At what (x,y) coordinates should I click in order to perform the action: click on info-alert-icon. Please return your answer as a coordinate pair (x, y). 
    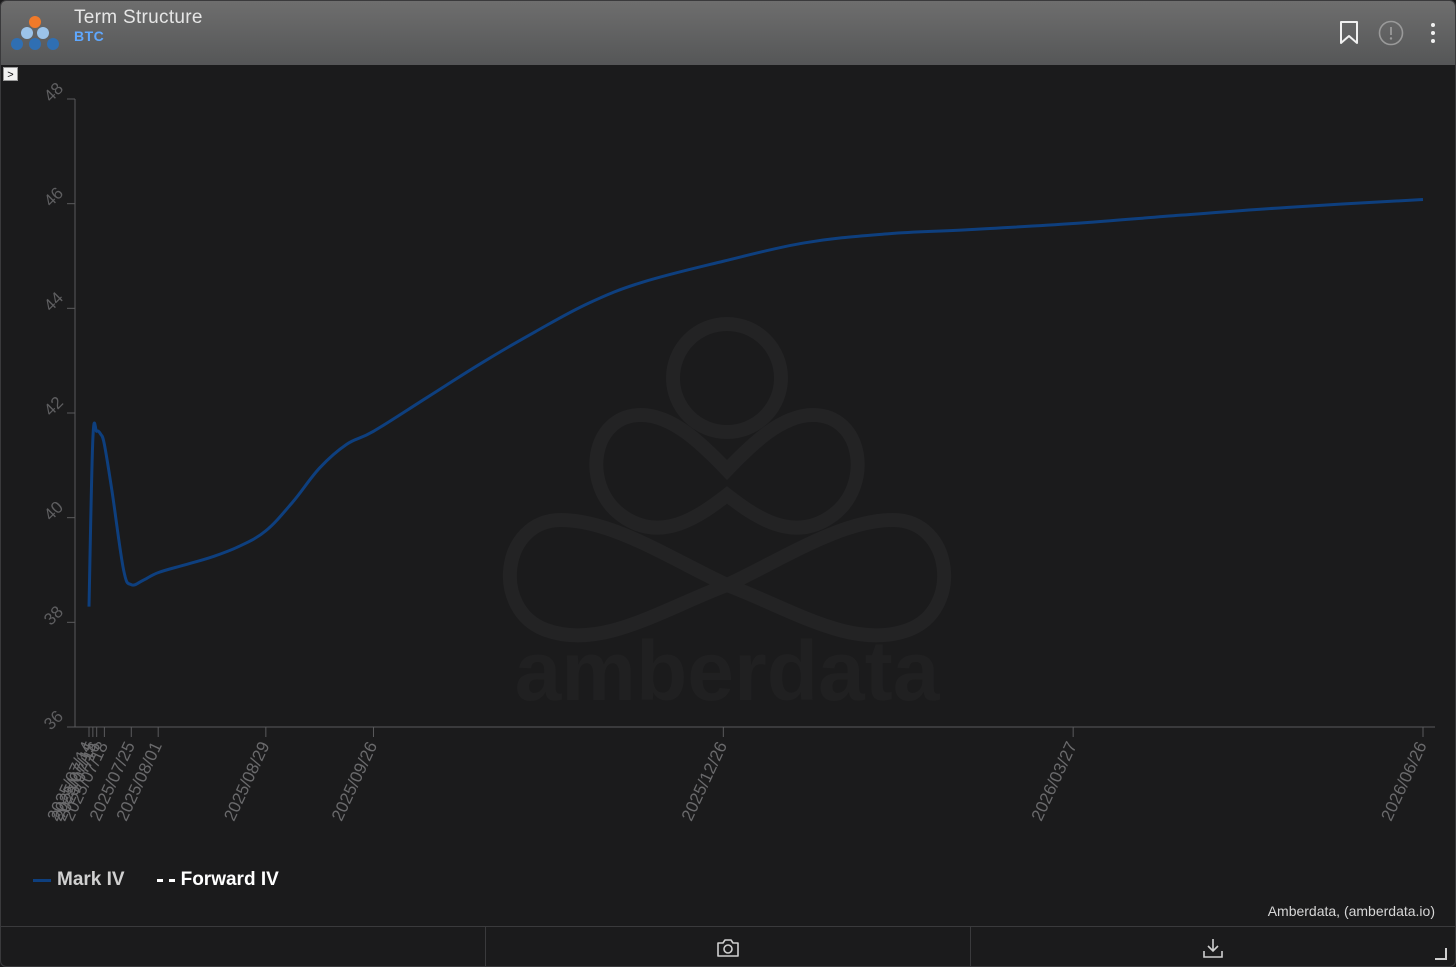
    Looking at the image, I should click on (1391, 33).